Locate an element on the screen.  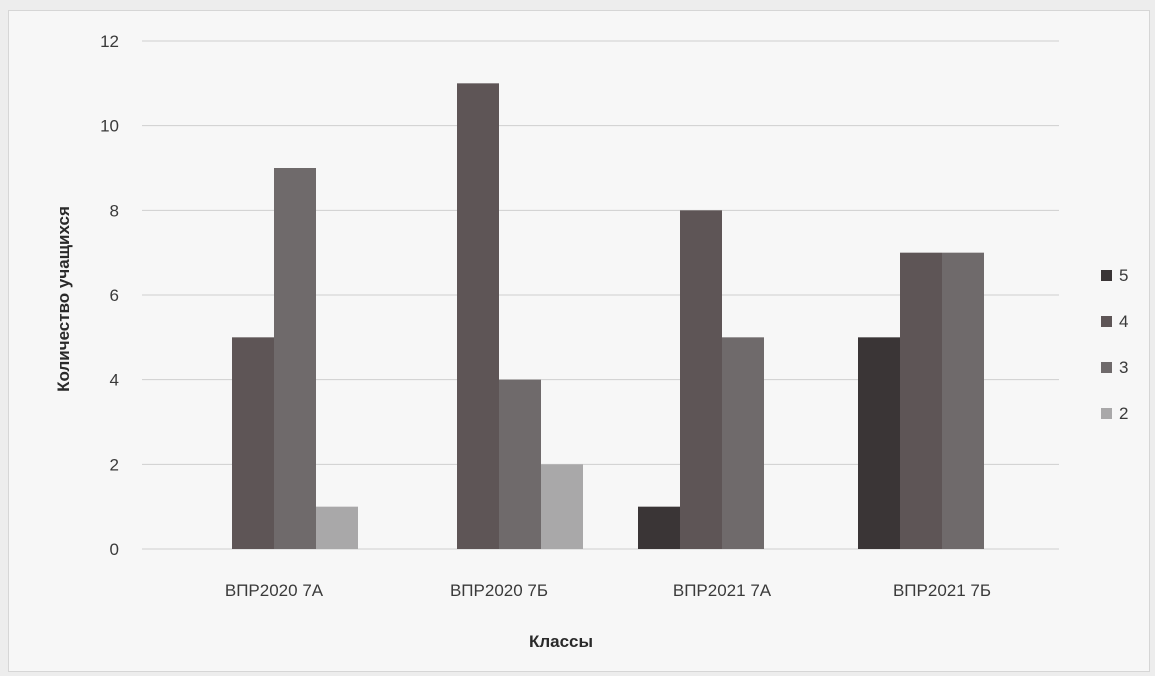
y-tick-label: 0 is located at coordinates (114, 549).